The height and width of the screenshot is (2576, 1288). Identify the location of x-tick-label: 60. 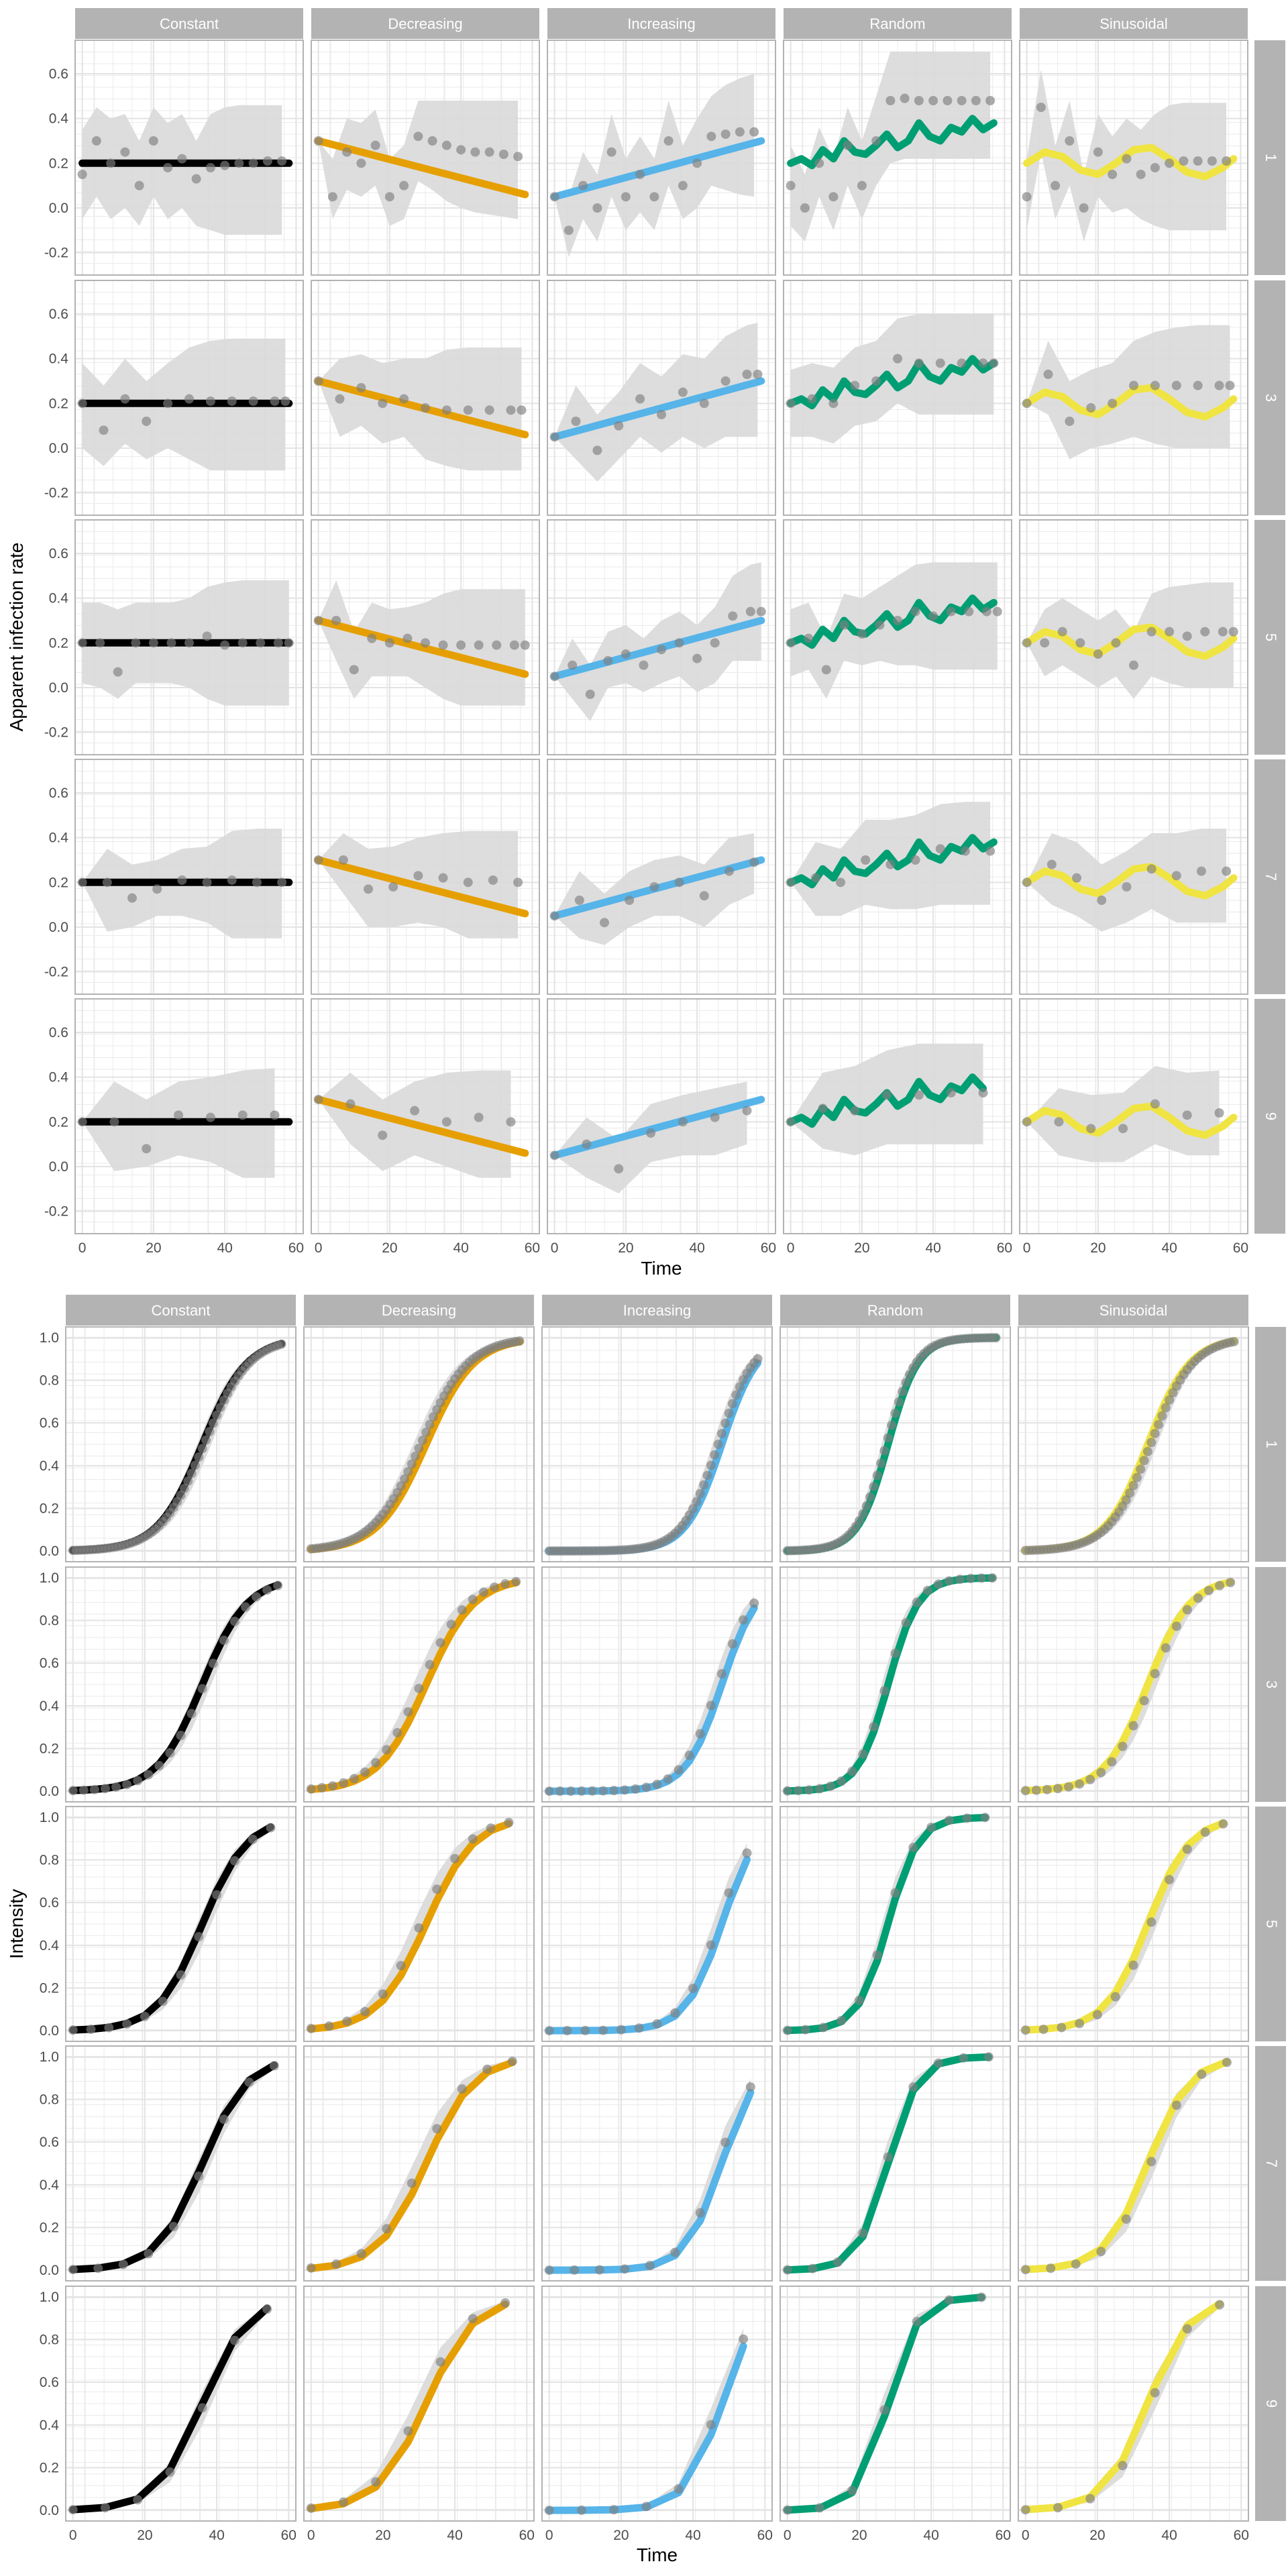
(296, 1248).